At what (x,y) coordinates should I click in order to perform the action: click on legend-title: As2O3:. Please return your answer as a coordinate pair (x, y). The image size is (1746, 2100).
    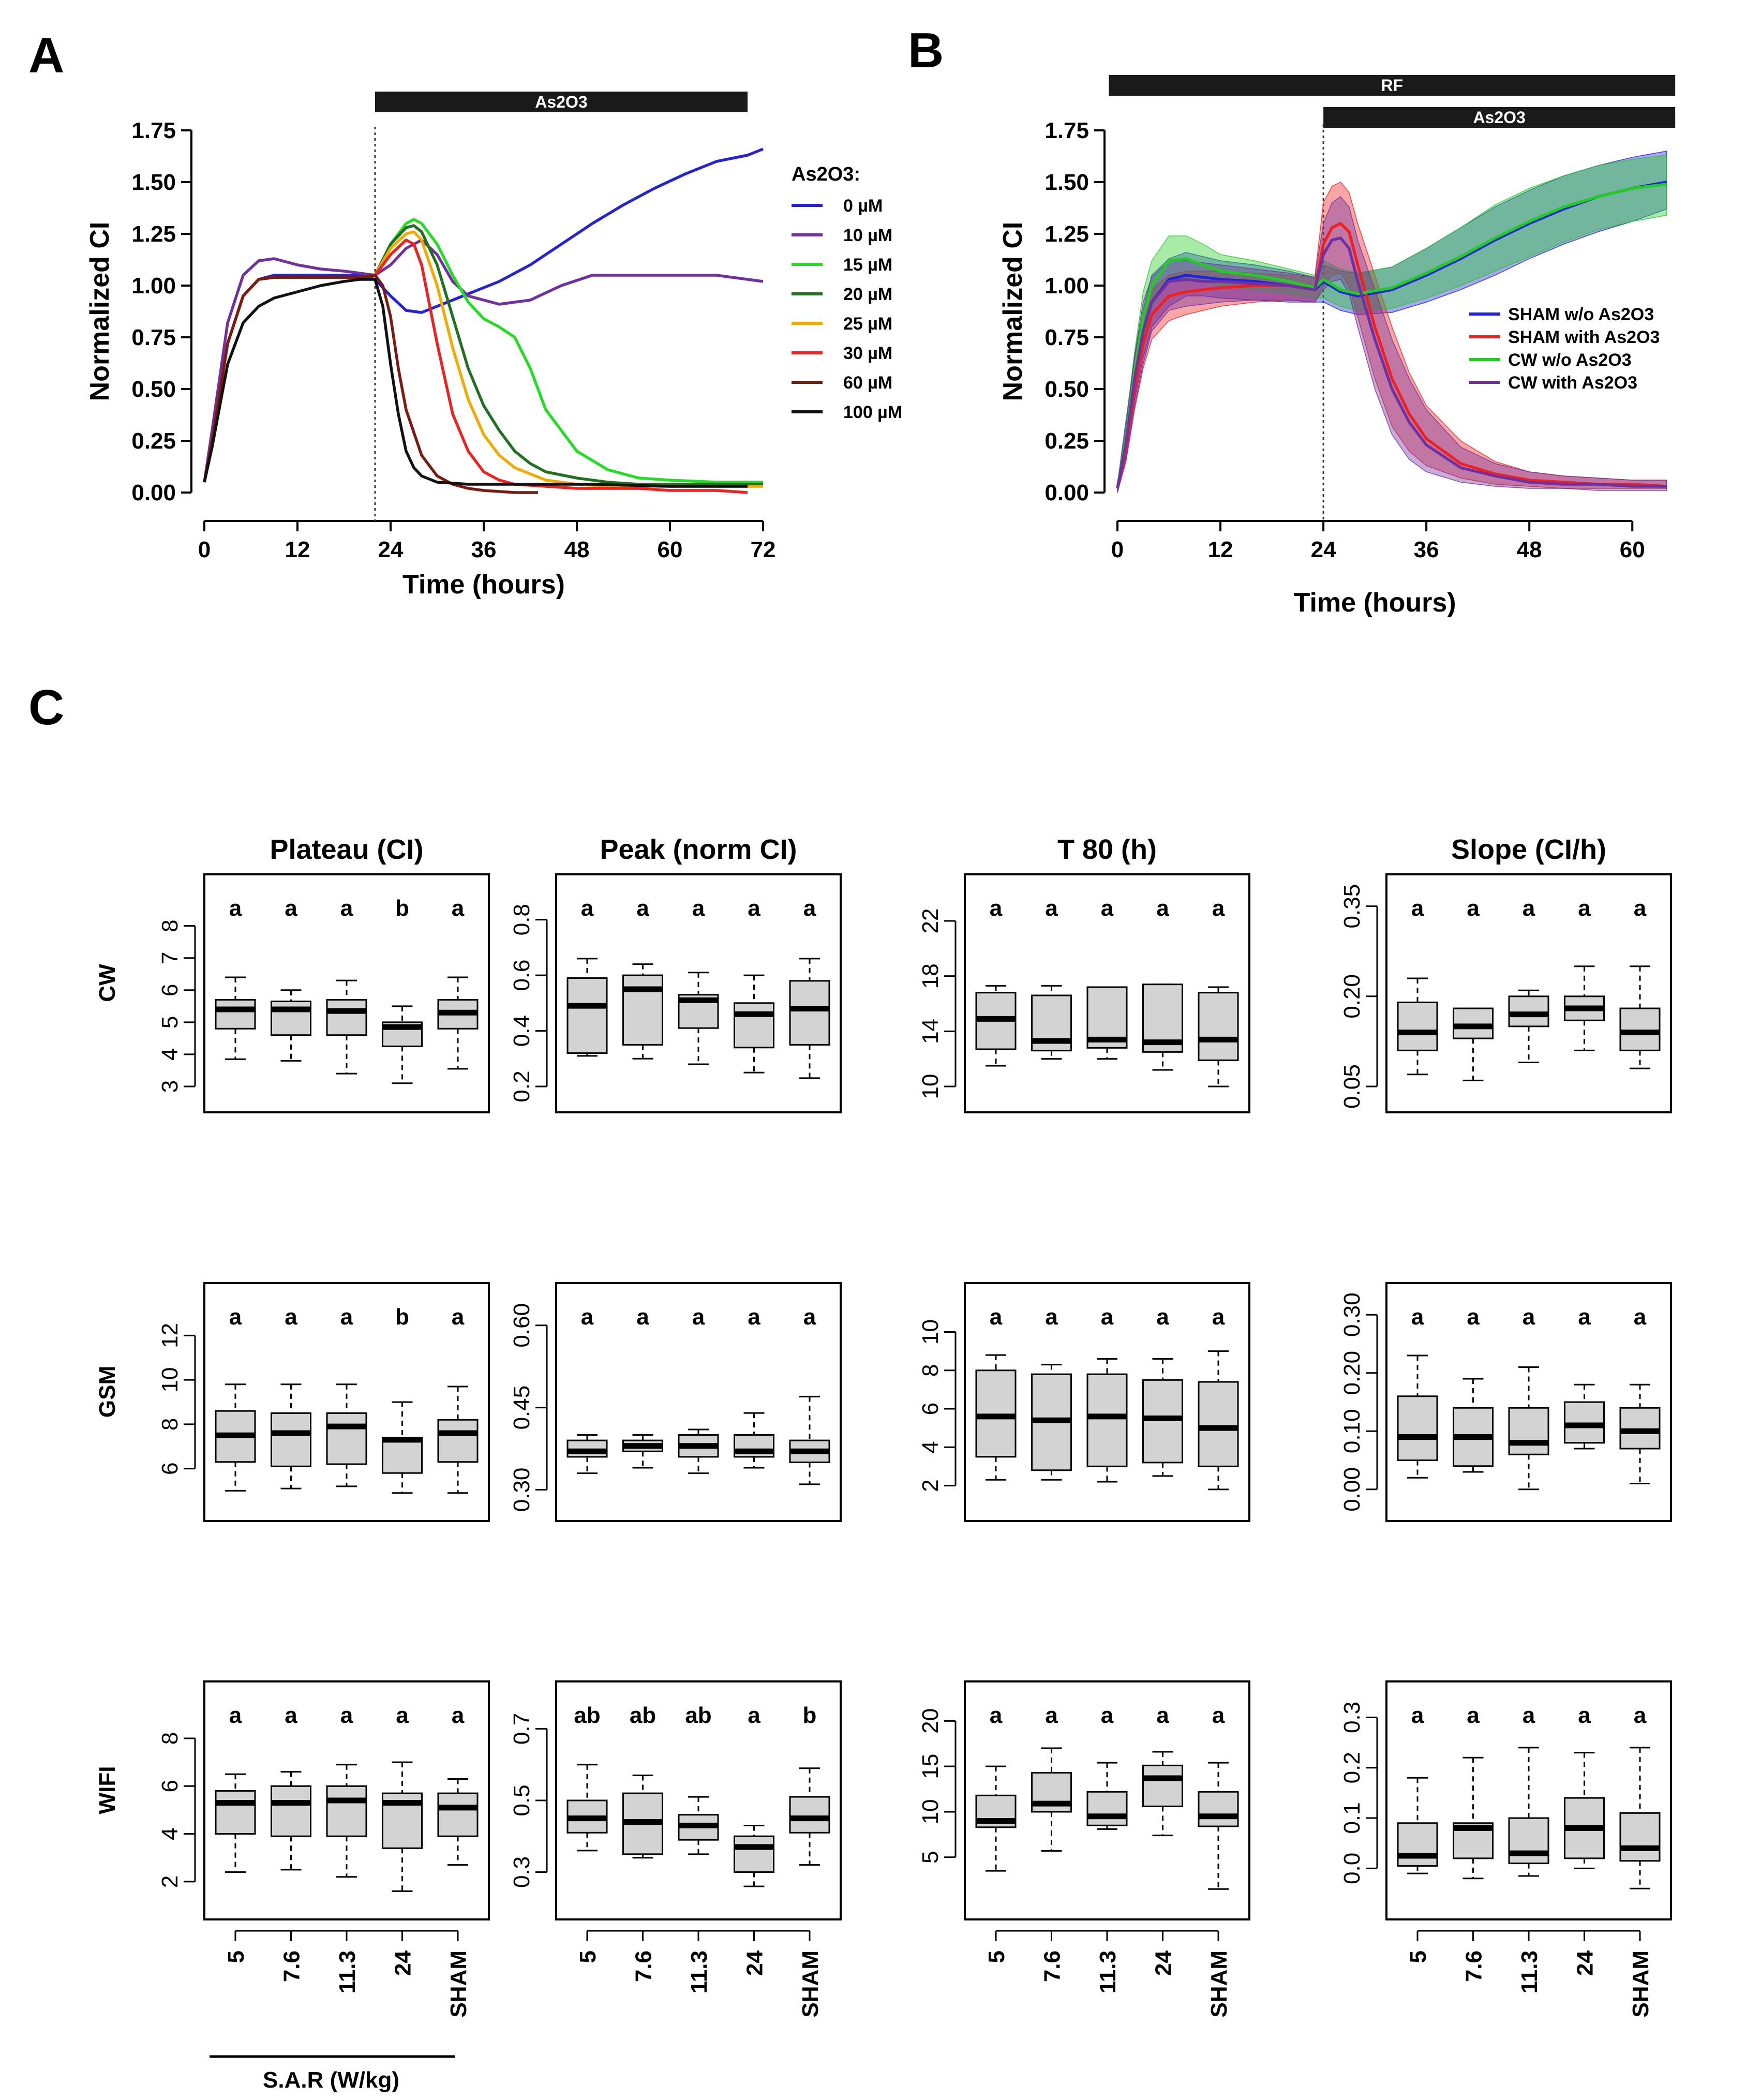
    Looking at the image, I should click on (826, 174).